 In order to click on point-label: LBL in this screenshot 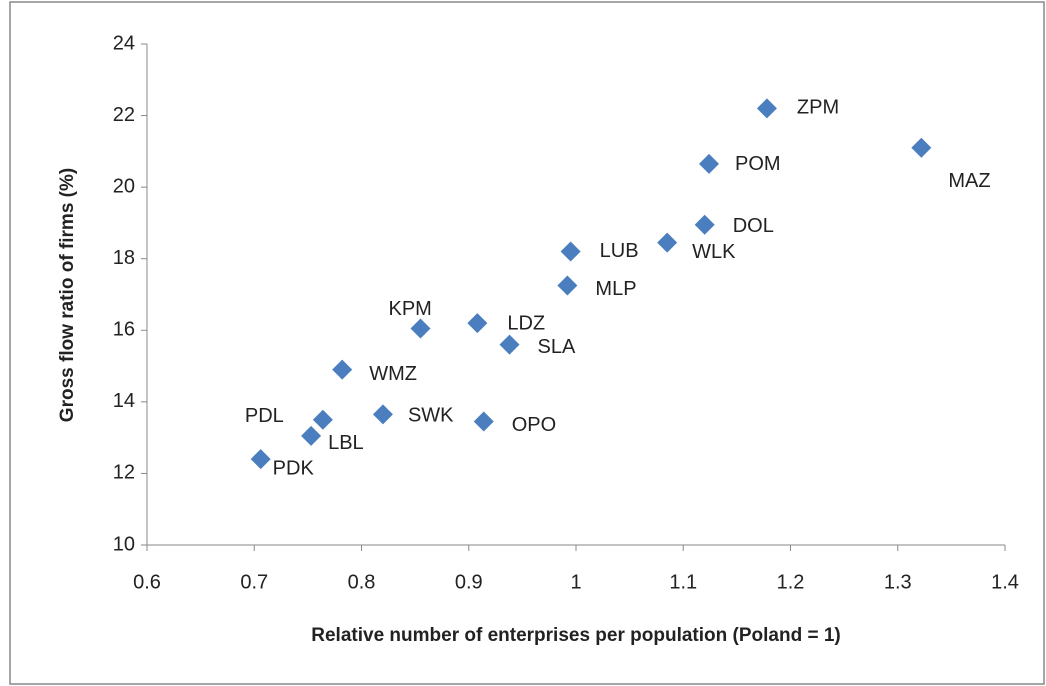, I will do `click(346, 443)`.